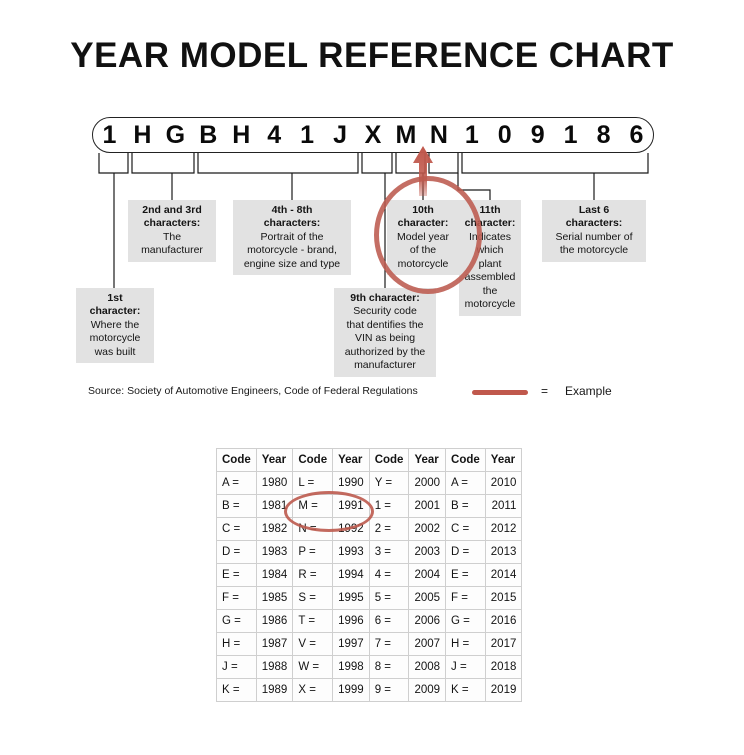 The image size is (744, 755). What do you see at coordinates (406, 134) in the screenshot?
I see `vin-char: M` at bounding box center [406, 134].